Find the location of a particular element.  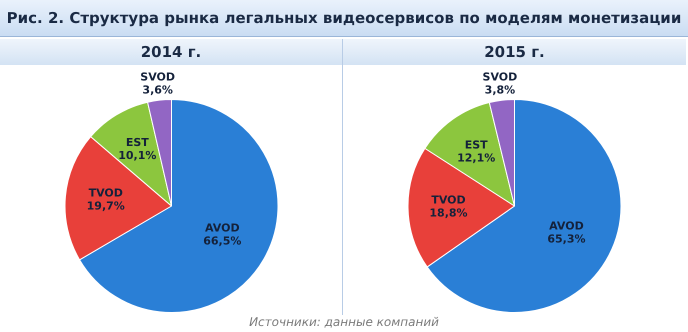

data-label: 19,7% is located at coordinates (105, 205).